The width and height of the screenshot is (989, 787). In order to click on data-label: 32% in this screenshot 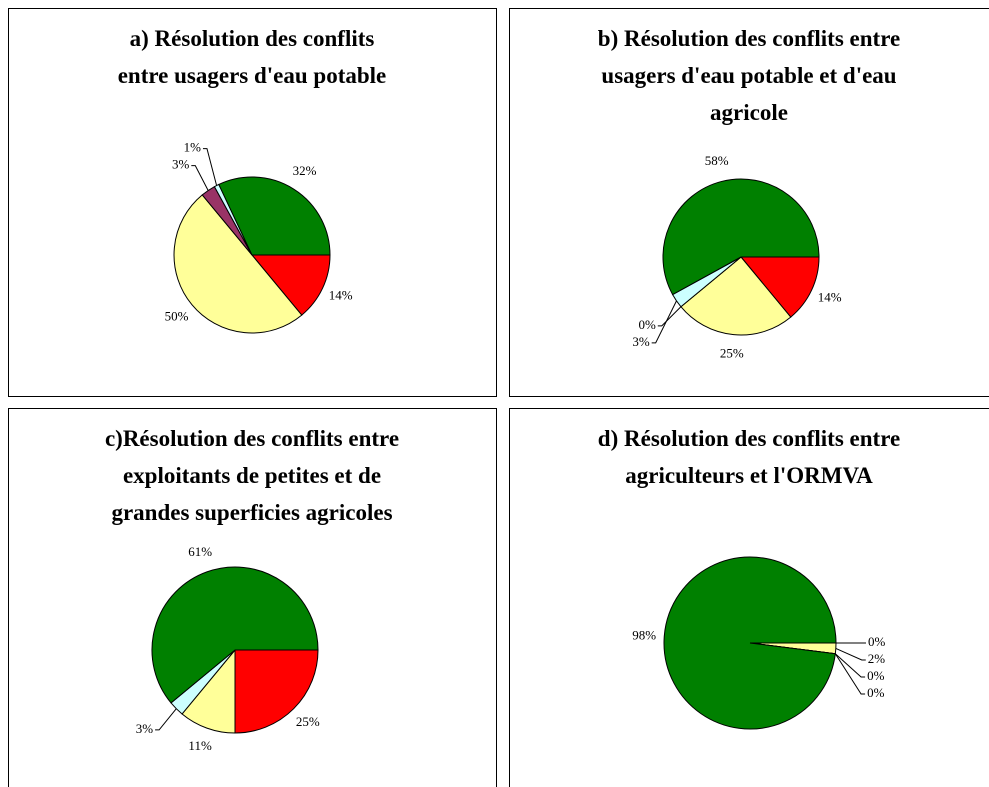, I will do `click(305, 170)`.